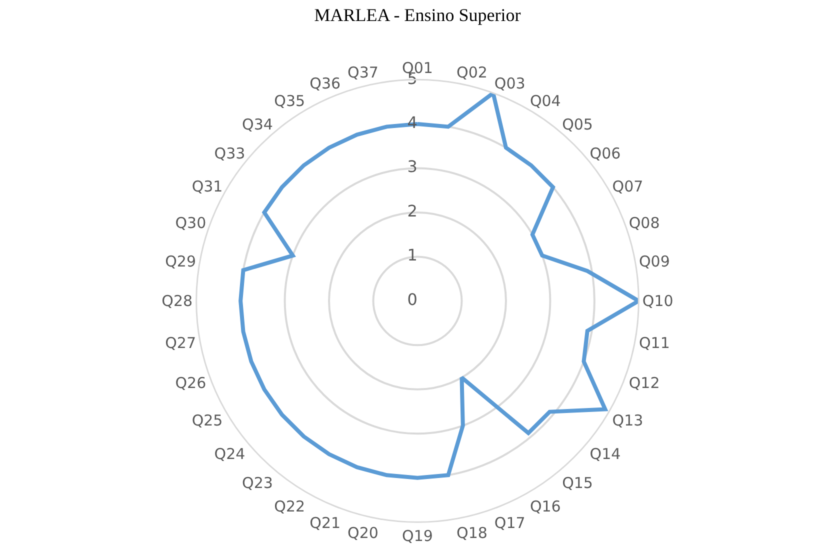 The image size is (835, 547). Describe the element at coordinates (180, 261) in the screenshot. I see `spoke-label: Q29` at that location.